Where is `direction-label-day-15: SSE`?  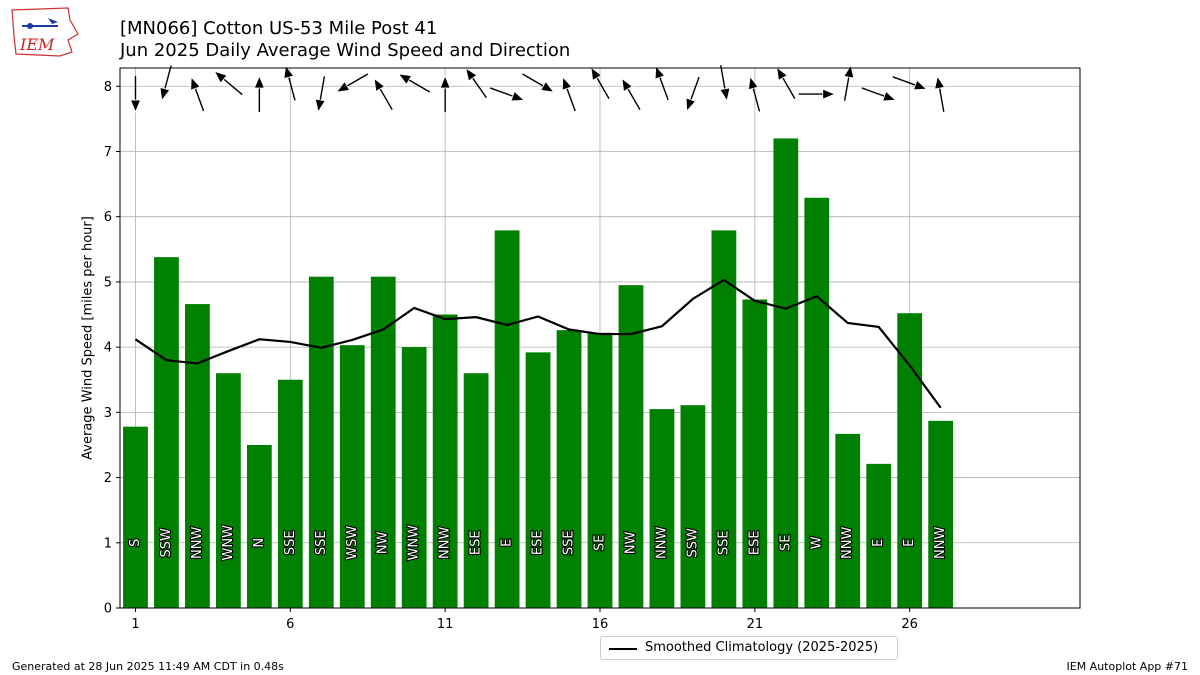
direction-label-day-15: SSE is located at coordinates (569, 542).